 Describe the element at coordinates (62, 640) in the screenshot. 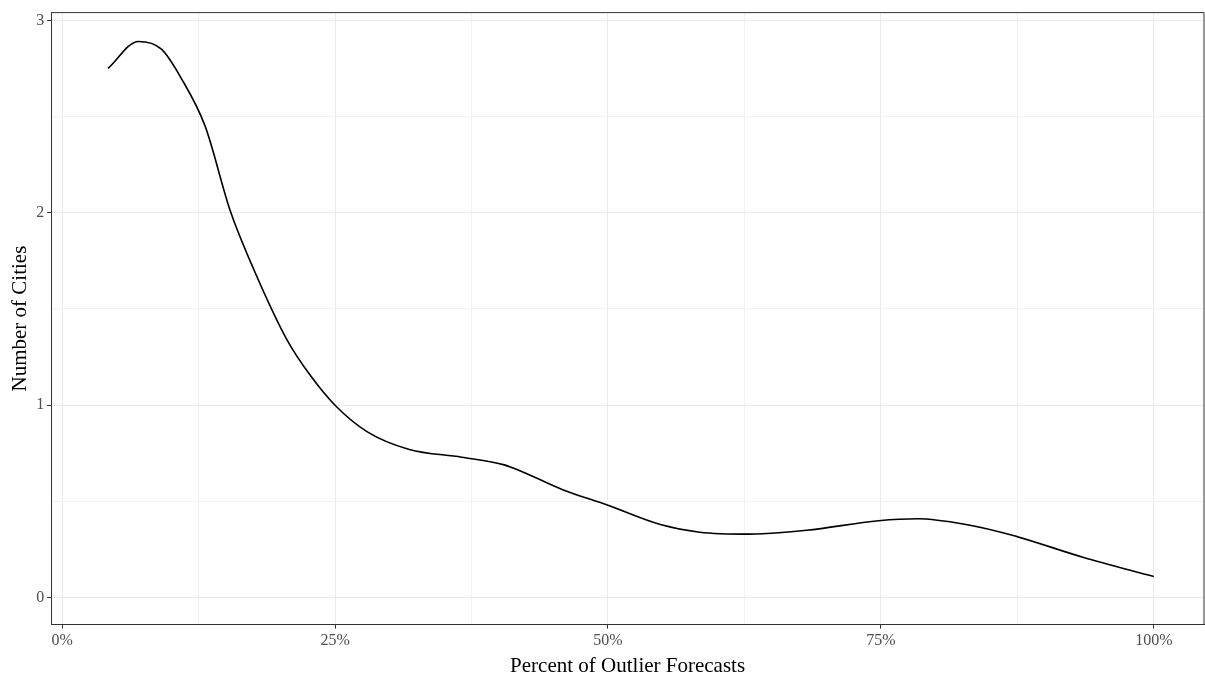

I see `x-tick-label: 0%` at that location.